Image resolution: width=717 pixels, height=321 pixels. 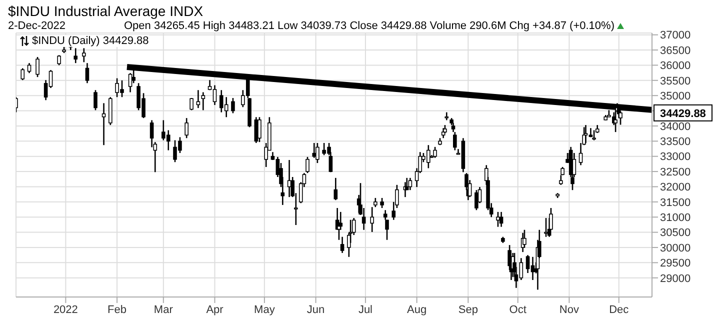 I want to click on x-tick-label: Dec, so click(x=619, y=310).